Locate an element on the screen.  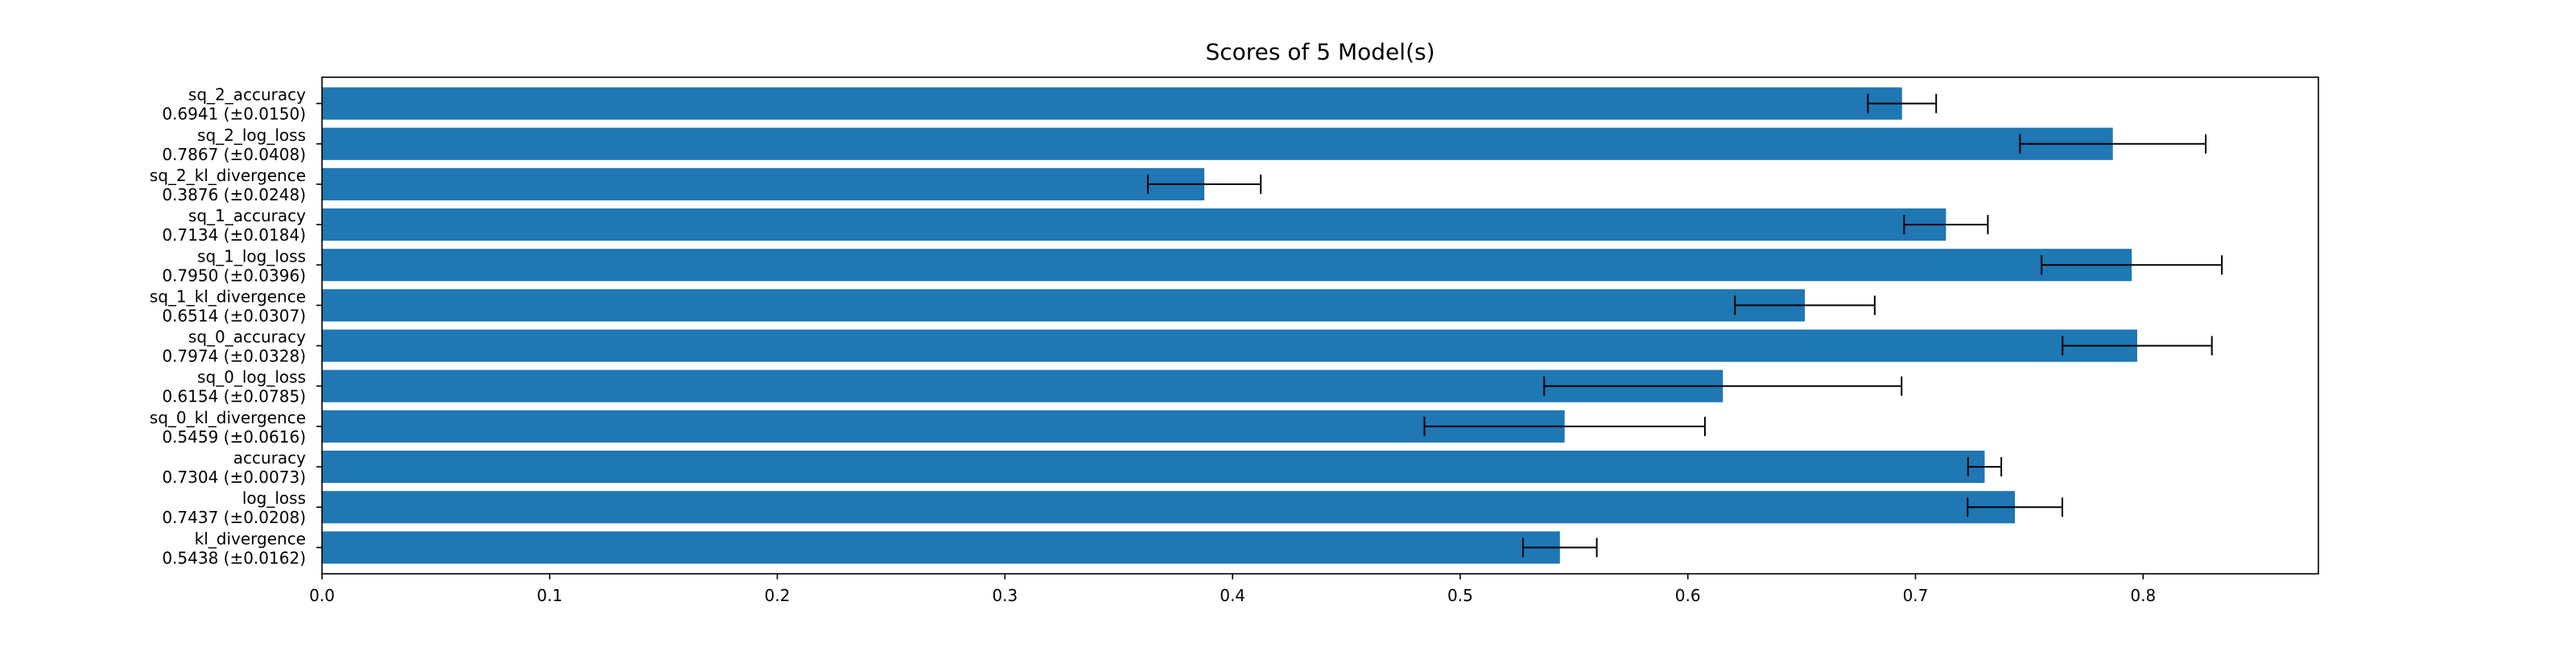
y-tick-label-name: sq_1_log_loss is located at coordinates (252, 256).